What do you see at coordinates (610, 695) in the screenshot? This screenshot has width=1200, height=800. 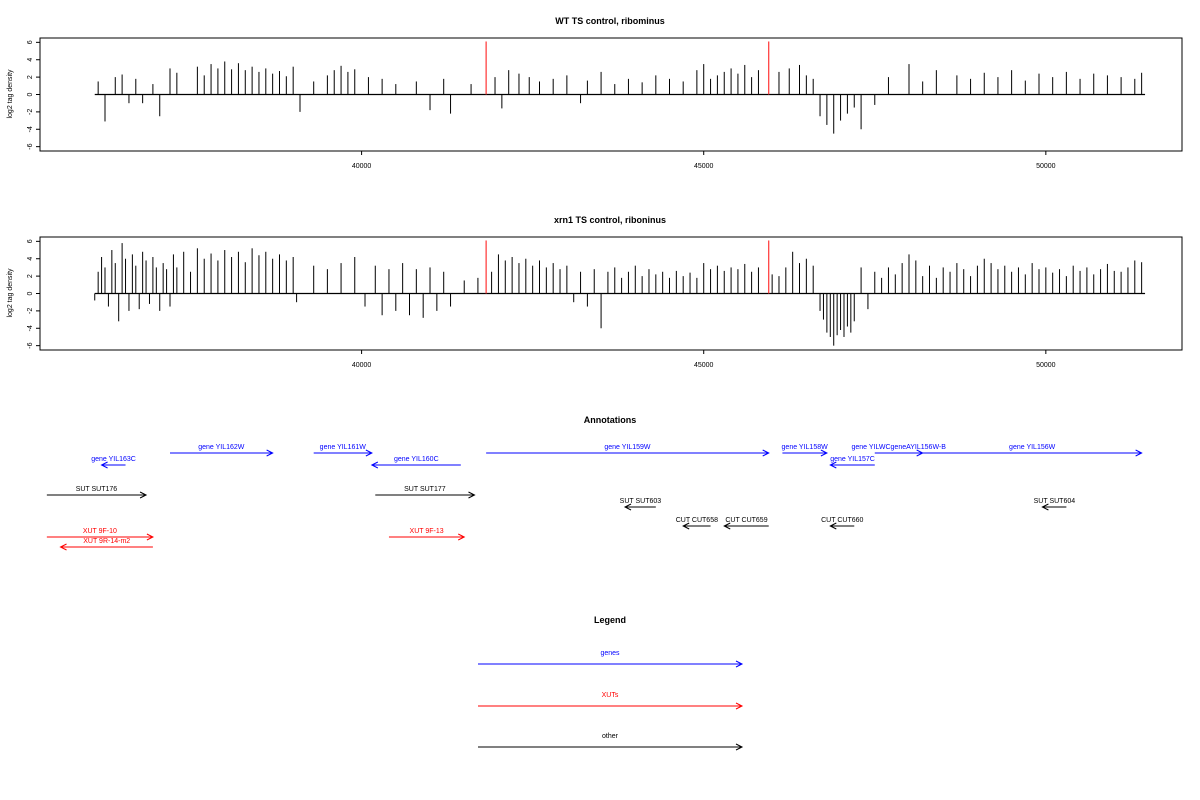 I see `legend-label: XUTs` at bounding box center [610, 695].